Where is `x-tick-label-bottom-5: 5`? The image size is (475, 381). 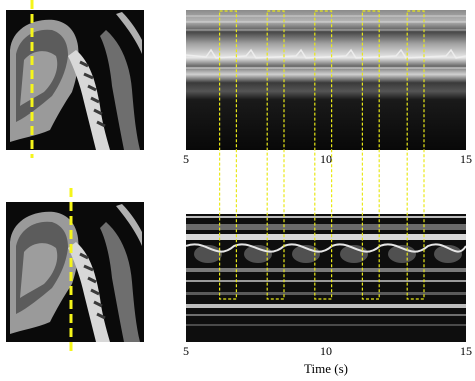
x-tick-label-bottom-5: 5 is located at coordinates (186, 351).